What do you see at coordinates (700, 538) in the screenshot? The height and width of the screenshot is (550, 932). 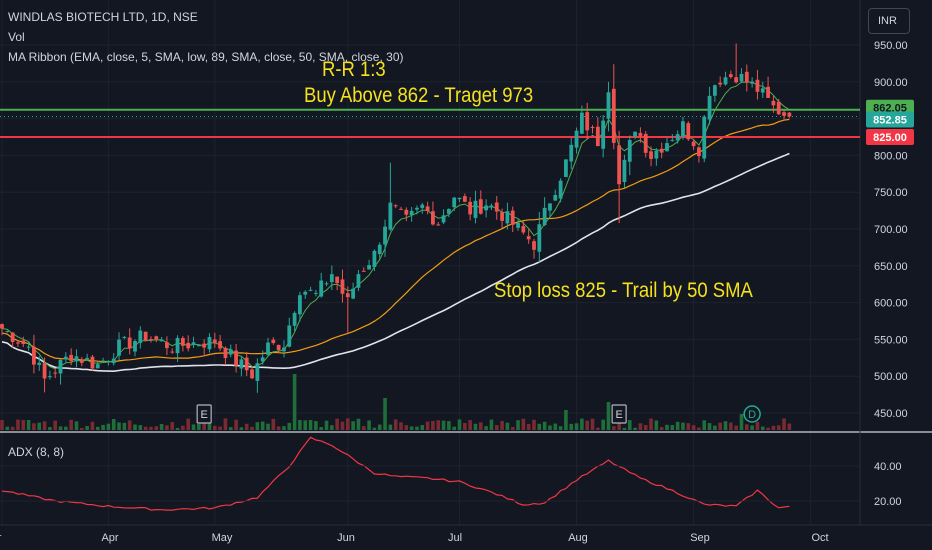 I see `month-label: Sep` at bounding box center [700, 538].